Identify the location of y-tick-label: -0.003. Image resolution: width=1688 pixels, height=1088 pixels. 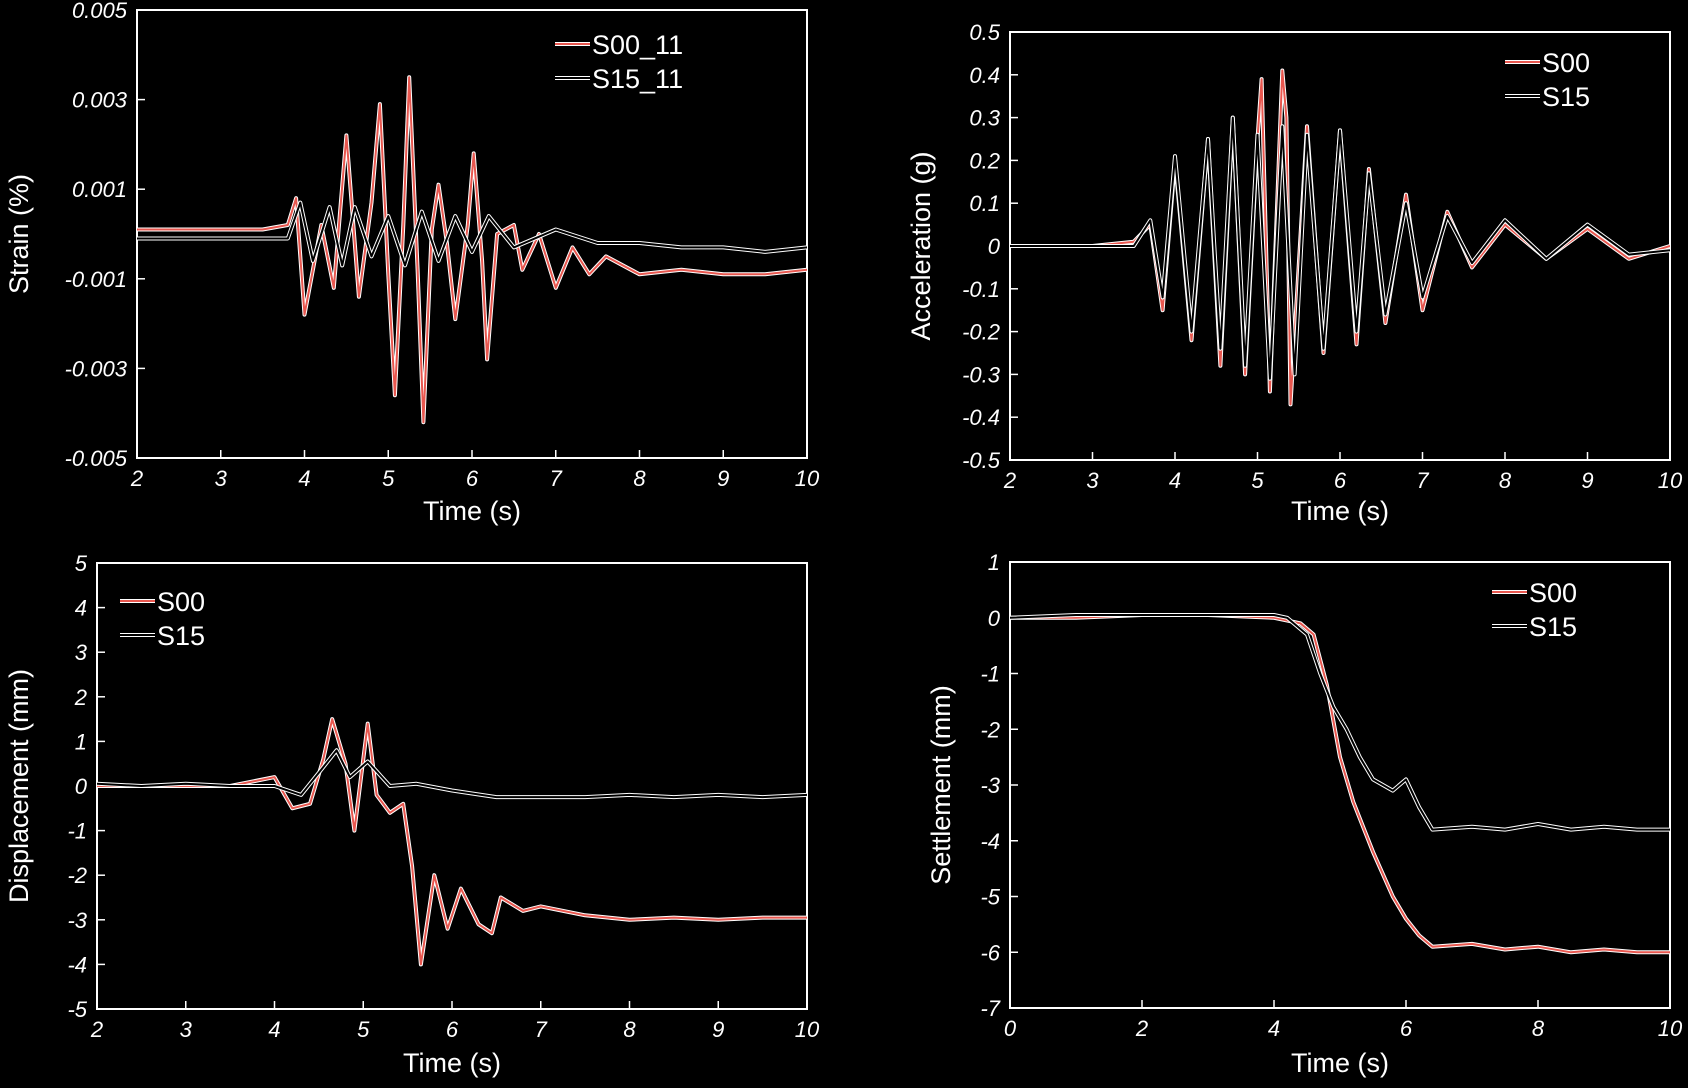
(96, 368).